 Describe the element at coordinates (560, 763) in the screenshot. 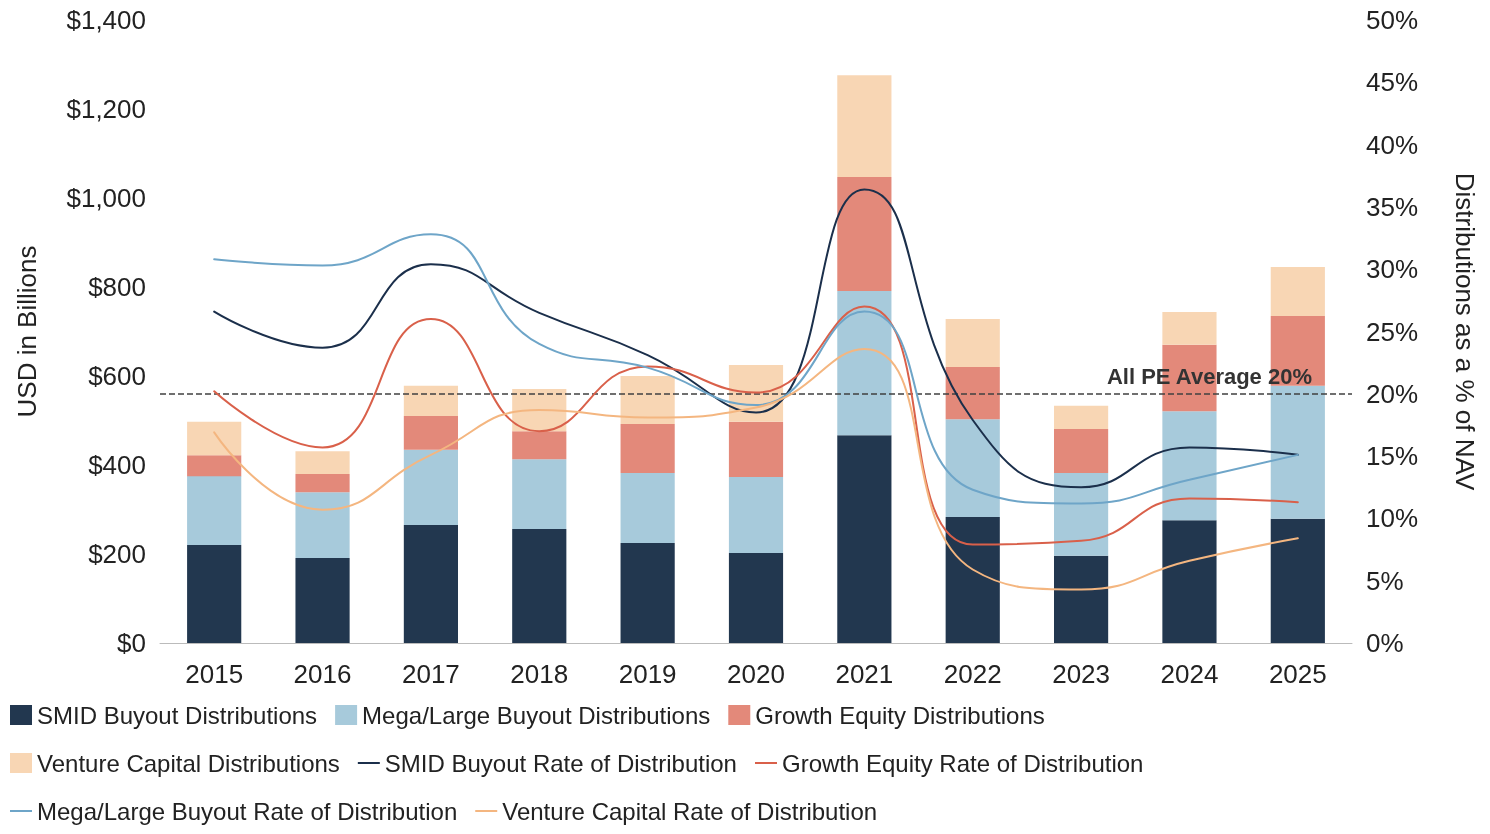

I see `legend-label: SMID Buyout Rate of Distribution` at that location.